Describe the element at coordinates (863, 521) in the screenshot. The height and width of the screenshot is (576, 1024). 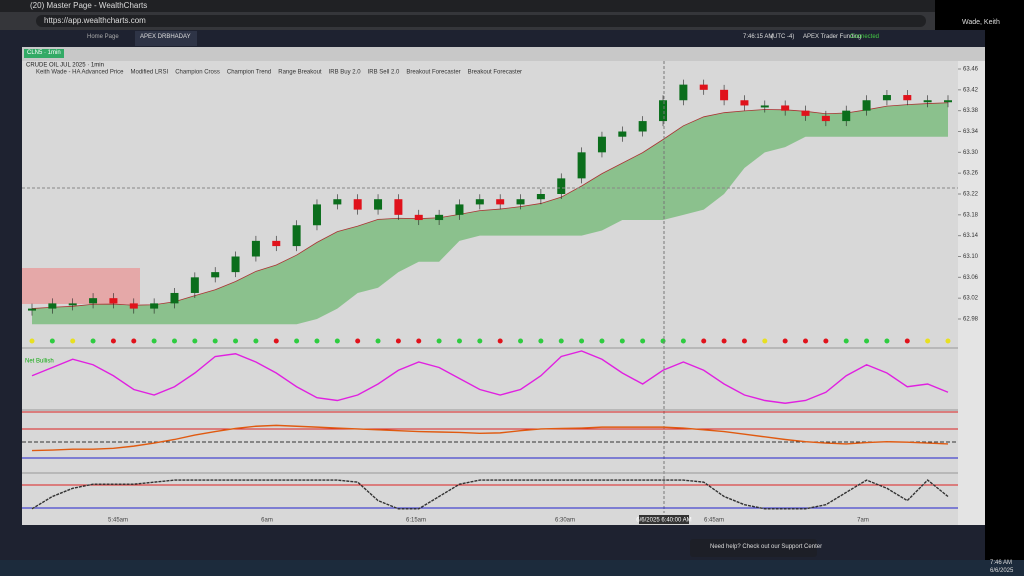
I see `time-label: 7am` at that location.